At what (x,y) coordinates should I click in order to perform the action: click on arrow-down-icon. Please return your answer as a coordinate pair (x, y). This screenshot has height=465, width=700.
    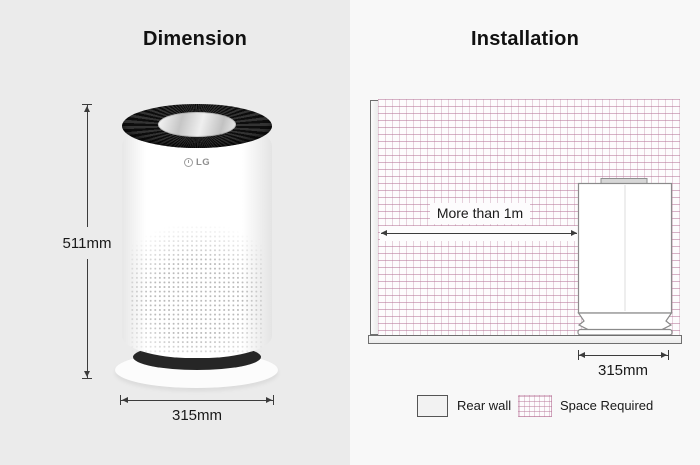
    Looking at the image, I should click on (87, 374).